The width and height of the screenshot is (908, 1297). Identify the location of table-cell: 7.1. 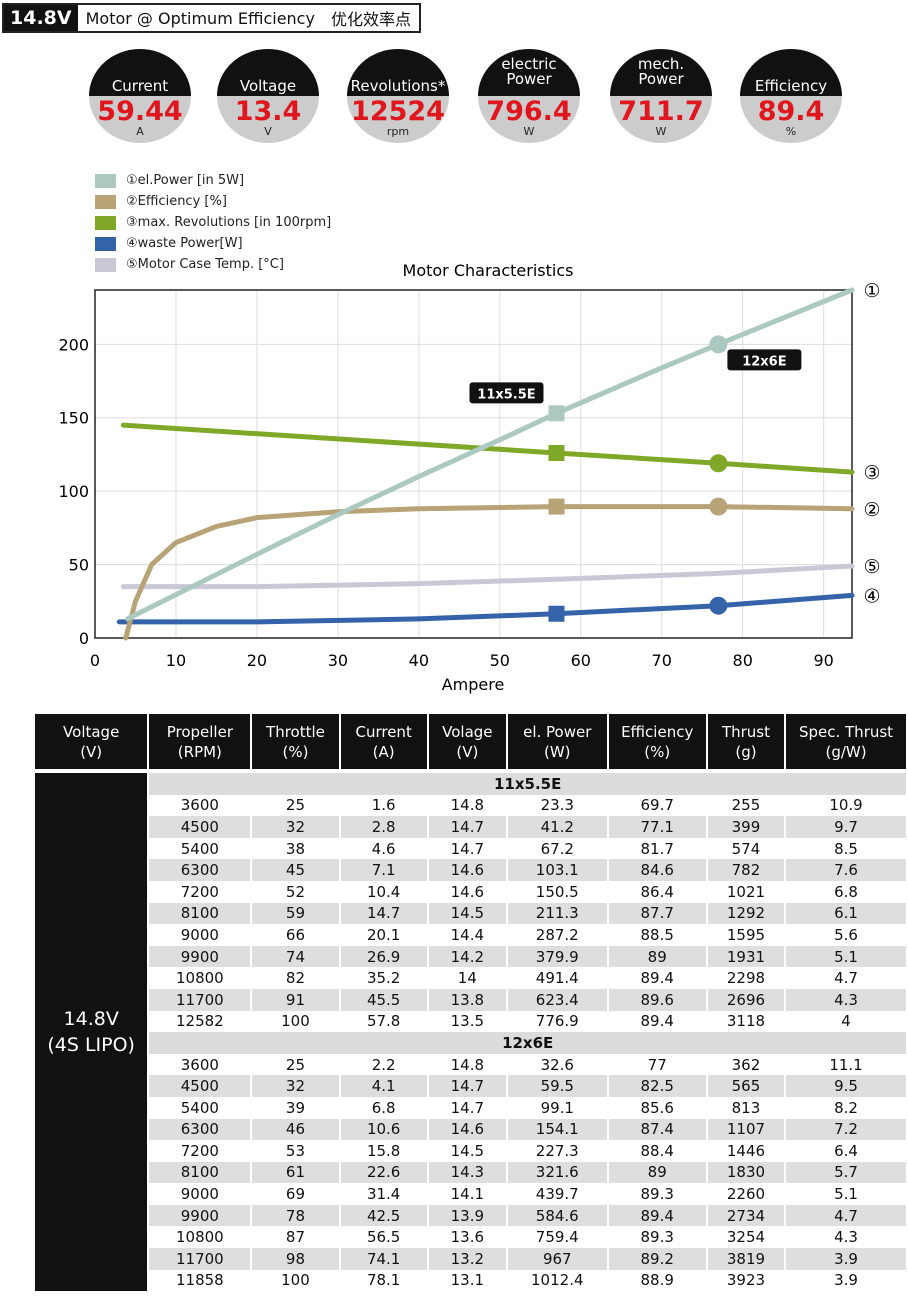
(383, 870).